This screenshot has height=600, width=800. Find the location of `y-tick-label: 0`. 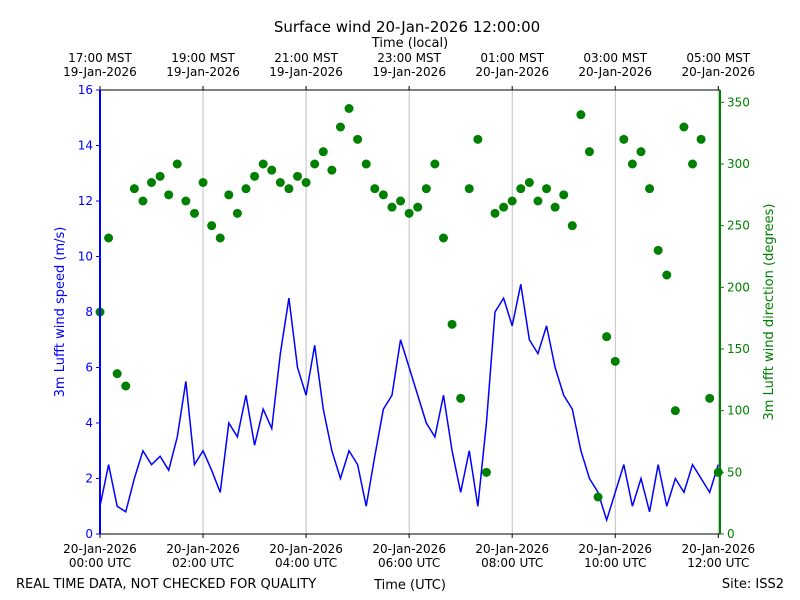

y-tick-label: 0 is located at coordinates (89, 534).